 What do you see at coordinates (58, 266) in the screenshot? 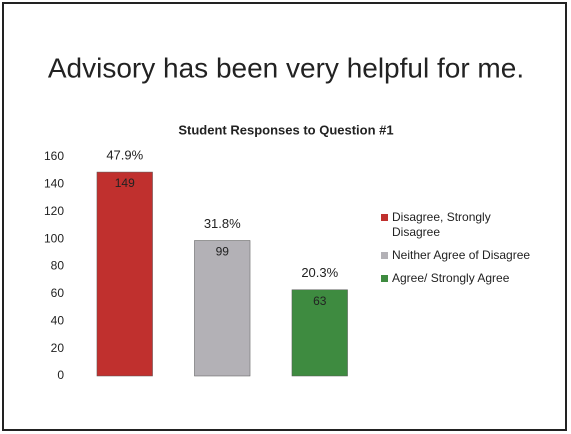
I see `y-tick-label: 80` at bounding box center [58, 266].